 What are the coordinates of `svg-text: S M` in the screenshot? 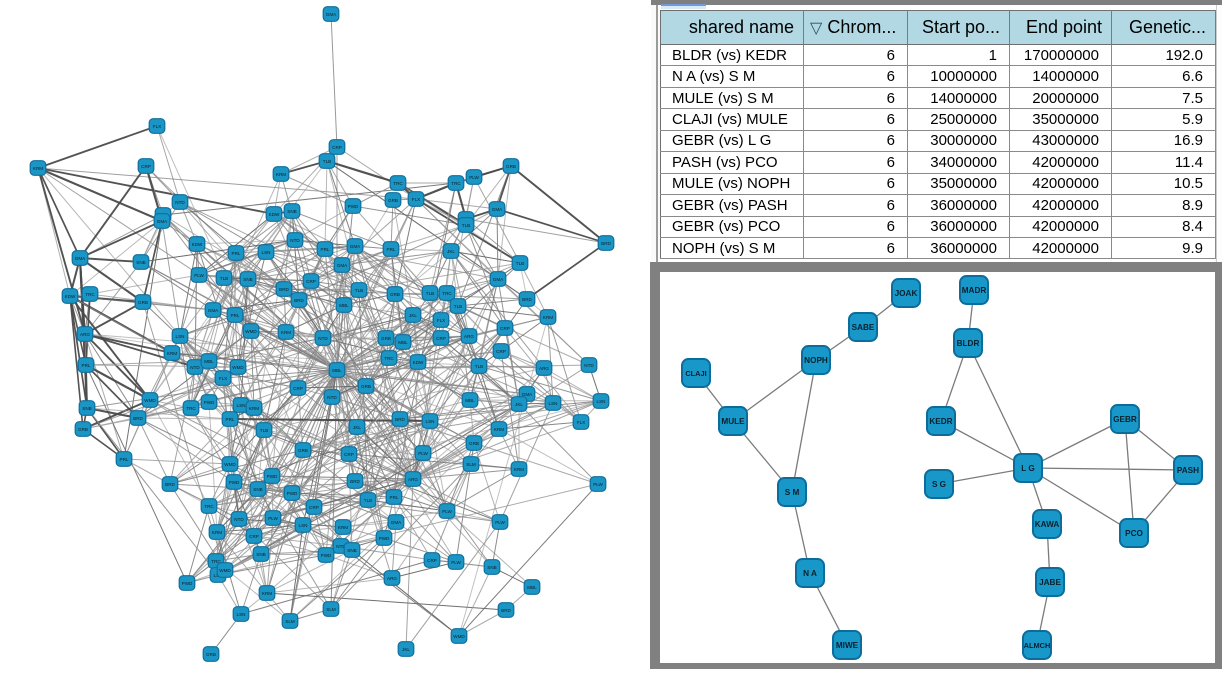 It's located at (792, 492).